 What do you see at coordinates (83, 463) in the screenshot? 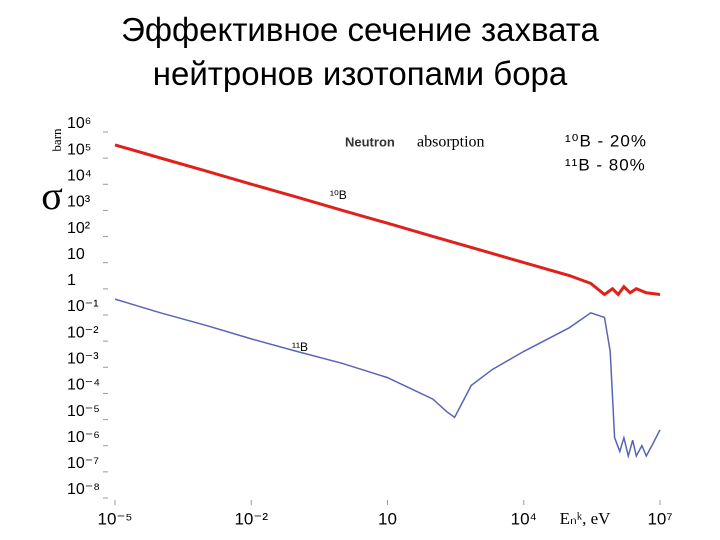
I see `y-tick-label: 10⁻⁷` at bounding box center [83, 463].